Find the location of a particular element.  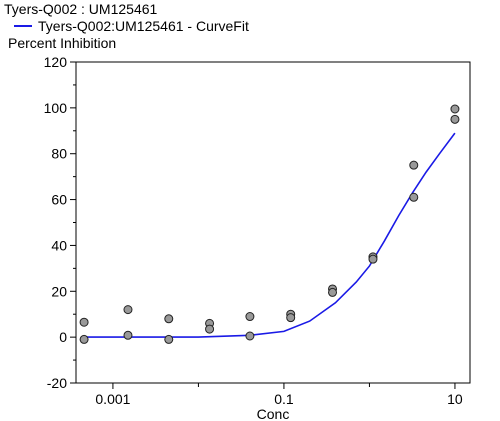

y-axis-label: Percent Inhibition is located at coordinates (62, 43).